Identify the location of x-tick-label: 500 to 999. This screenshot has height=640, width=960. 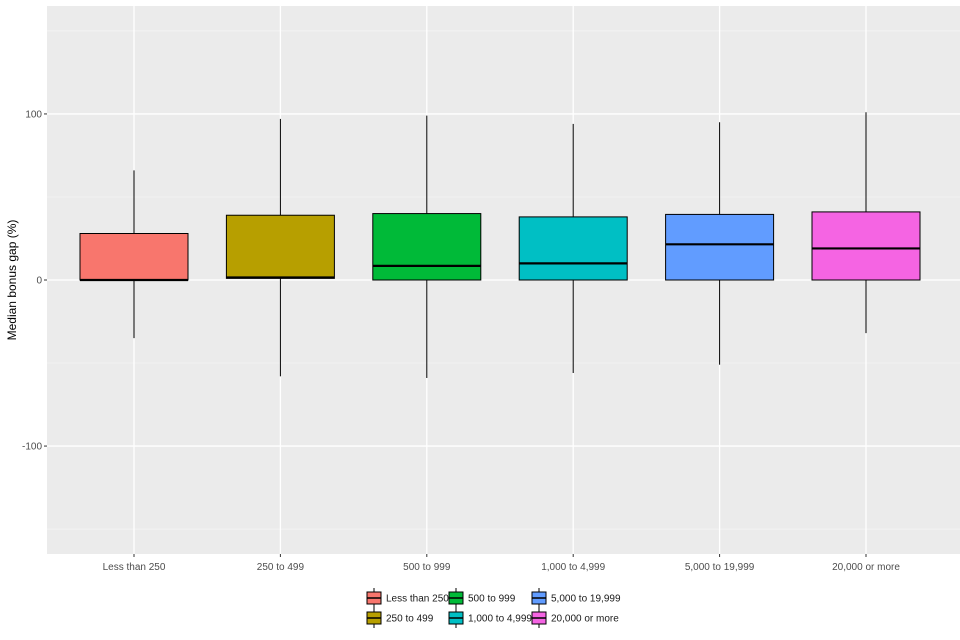
(427, 567).